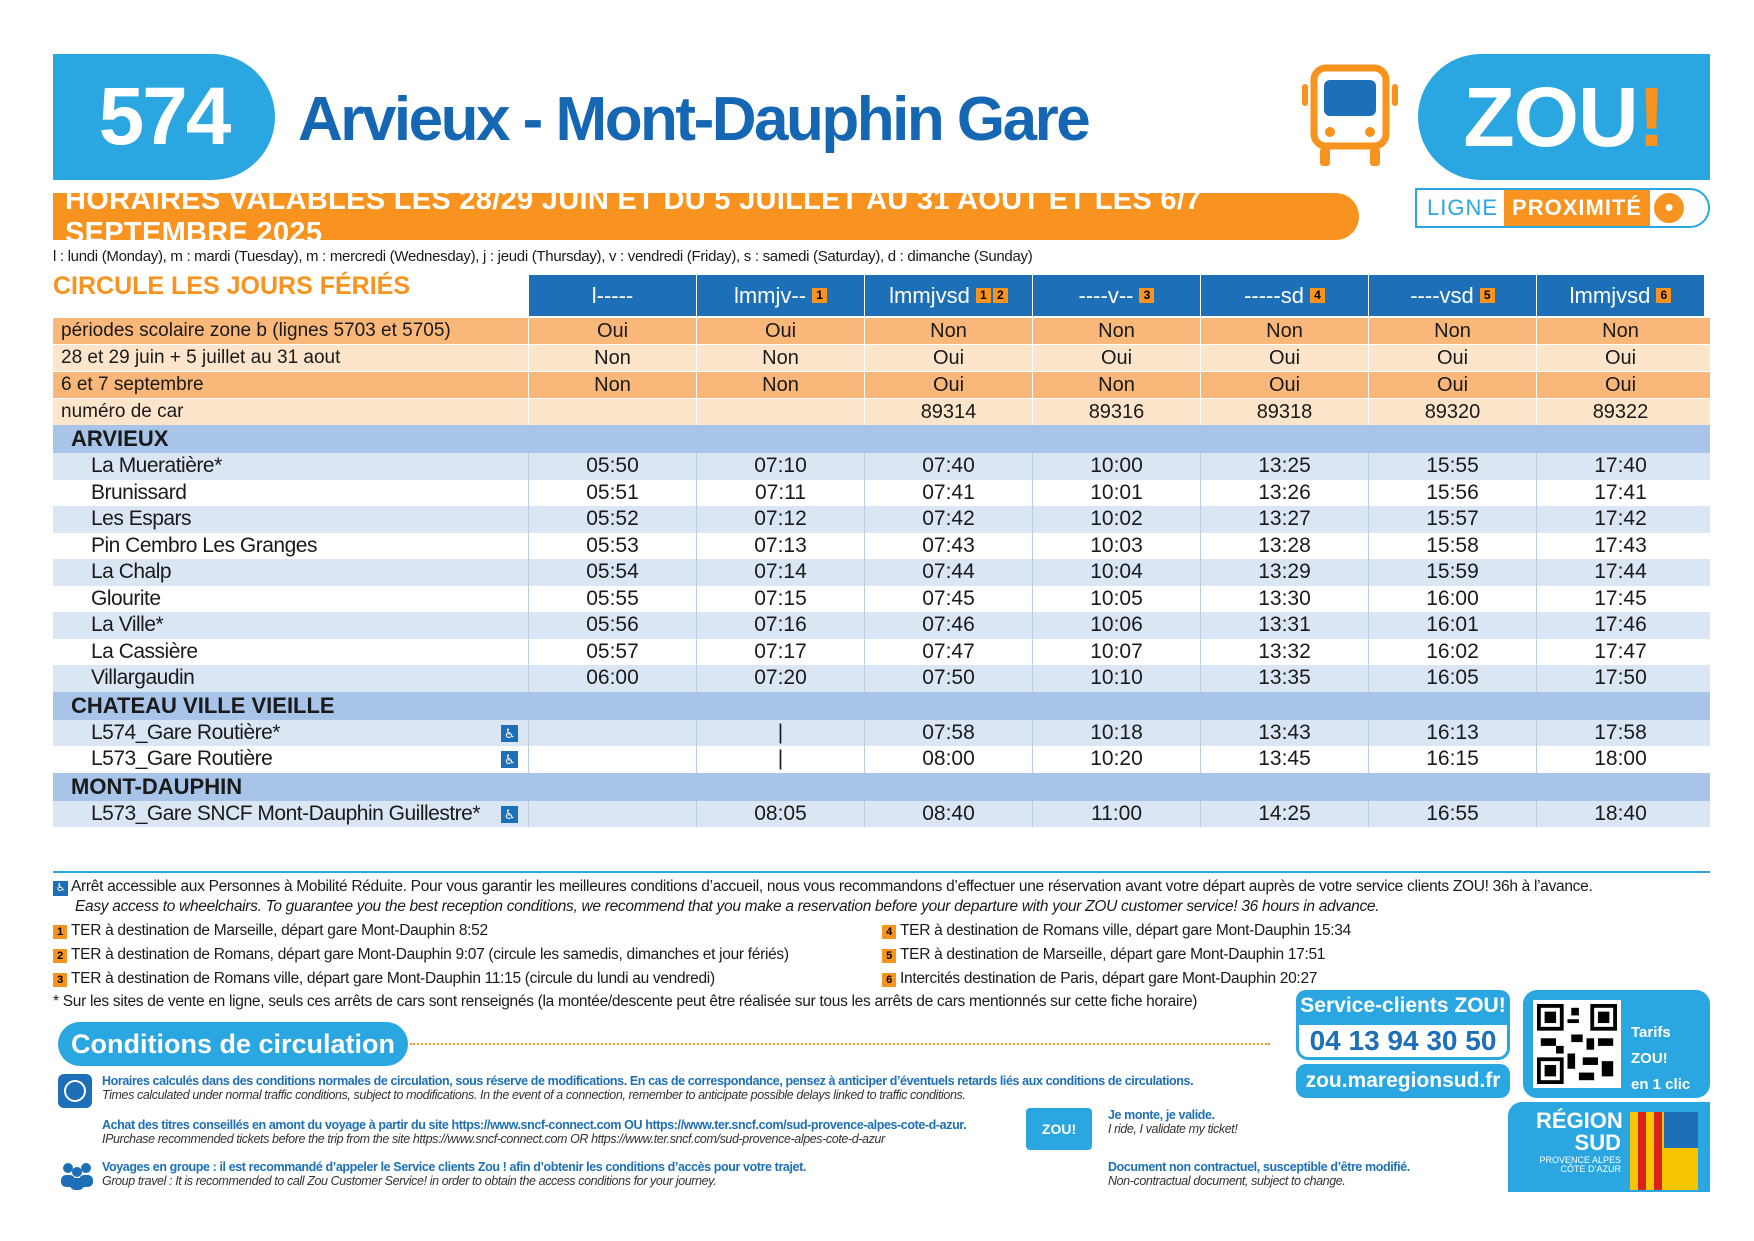 The image size is (1754, 1241). What do you see at coordinates (290, 519) in the screenshot?
I see `stop-name-cell: Les Espars` at bounding box center [290, 519].